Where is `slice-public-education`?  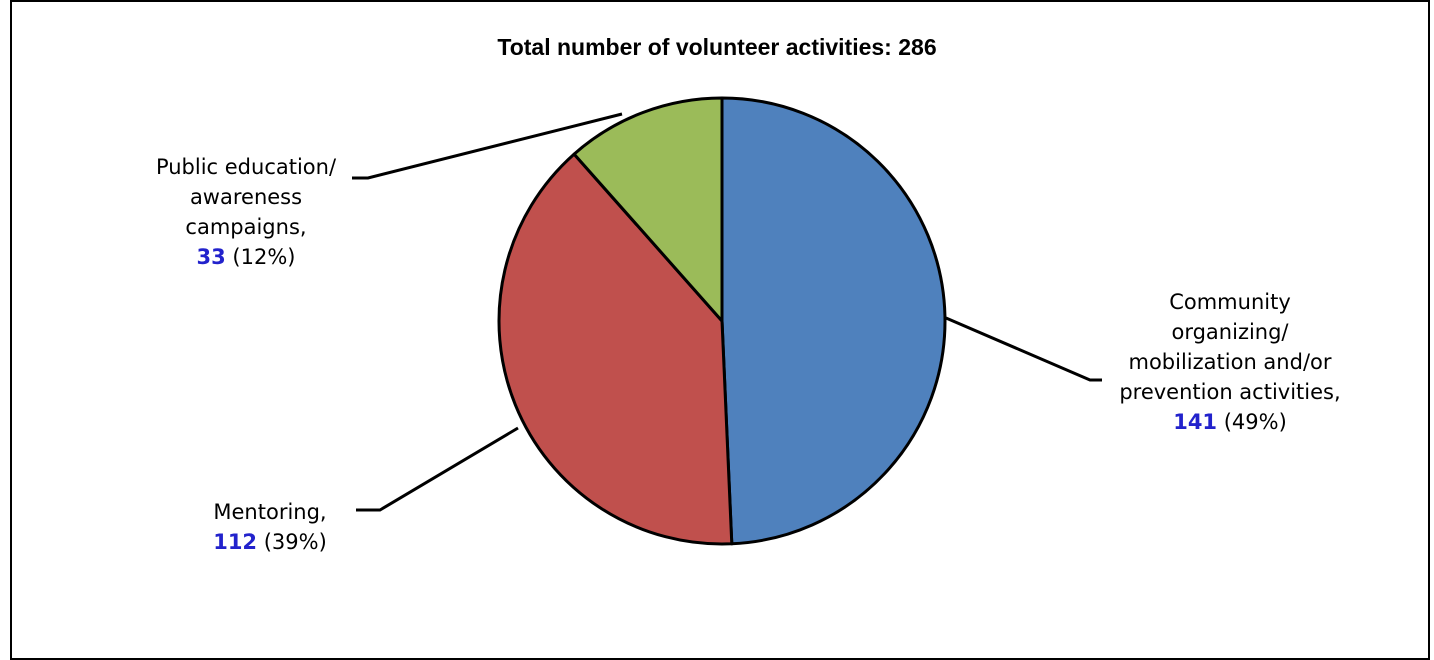 slice-public-education is located at coordinates (648, 209).